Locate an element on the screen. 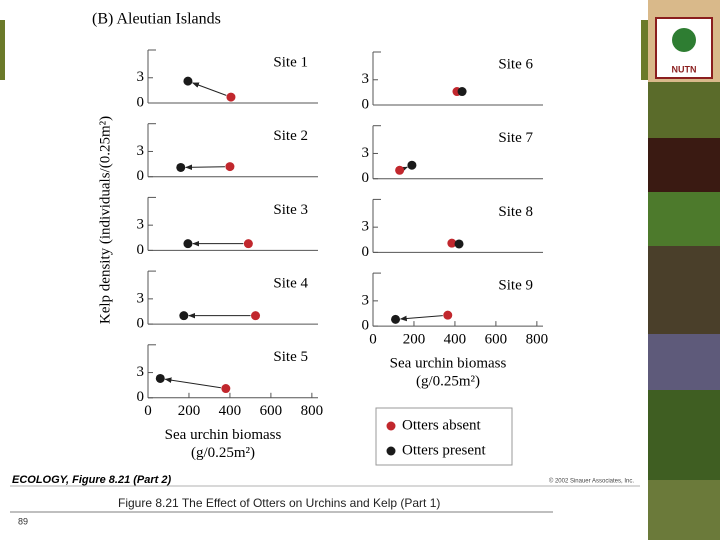  legend is located at coordinates (444, 436).